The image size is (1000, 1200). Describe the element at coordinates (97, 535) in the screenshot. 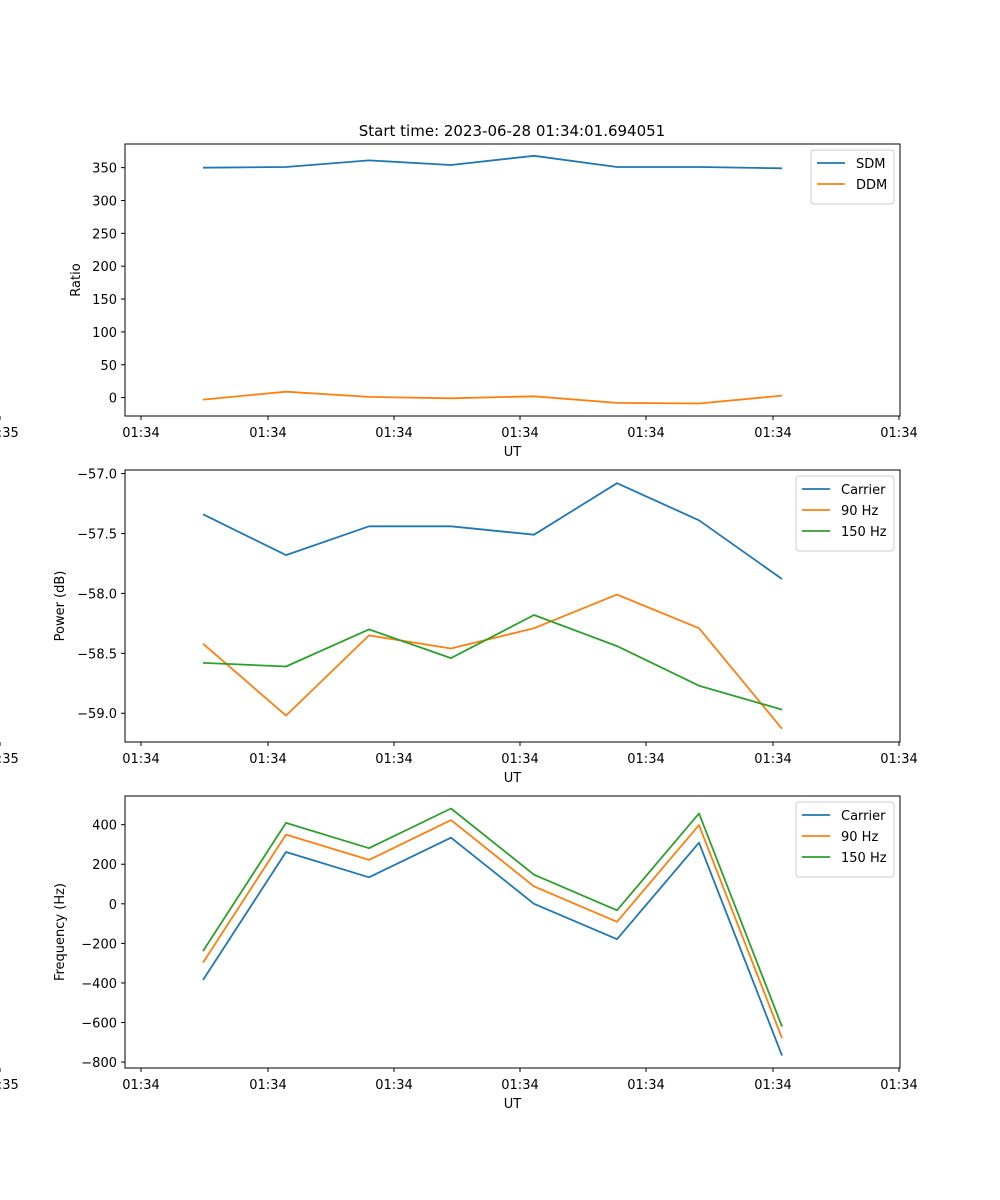

I see `y-tick-label: −57.5` at that location.